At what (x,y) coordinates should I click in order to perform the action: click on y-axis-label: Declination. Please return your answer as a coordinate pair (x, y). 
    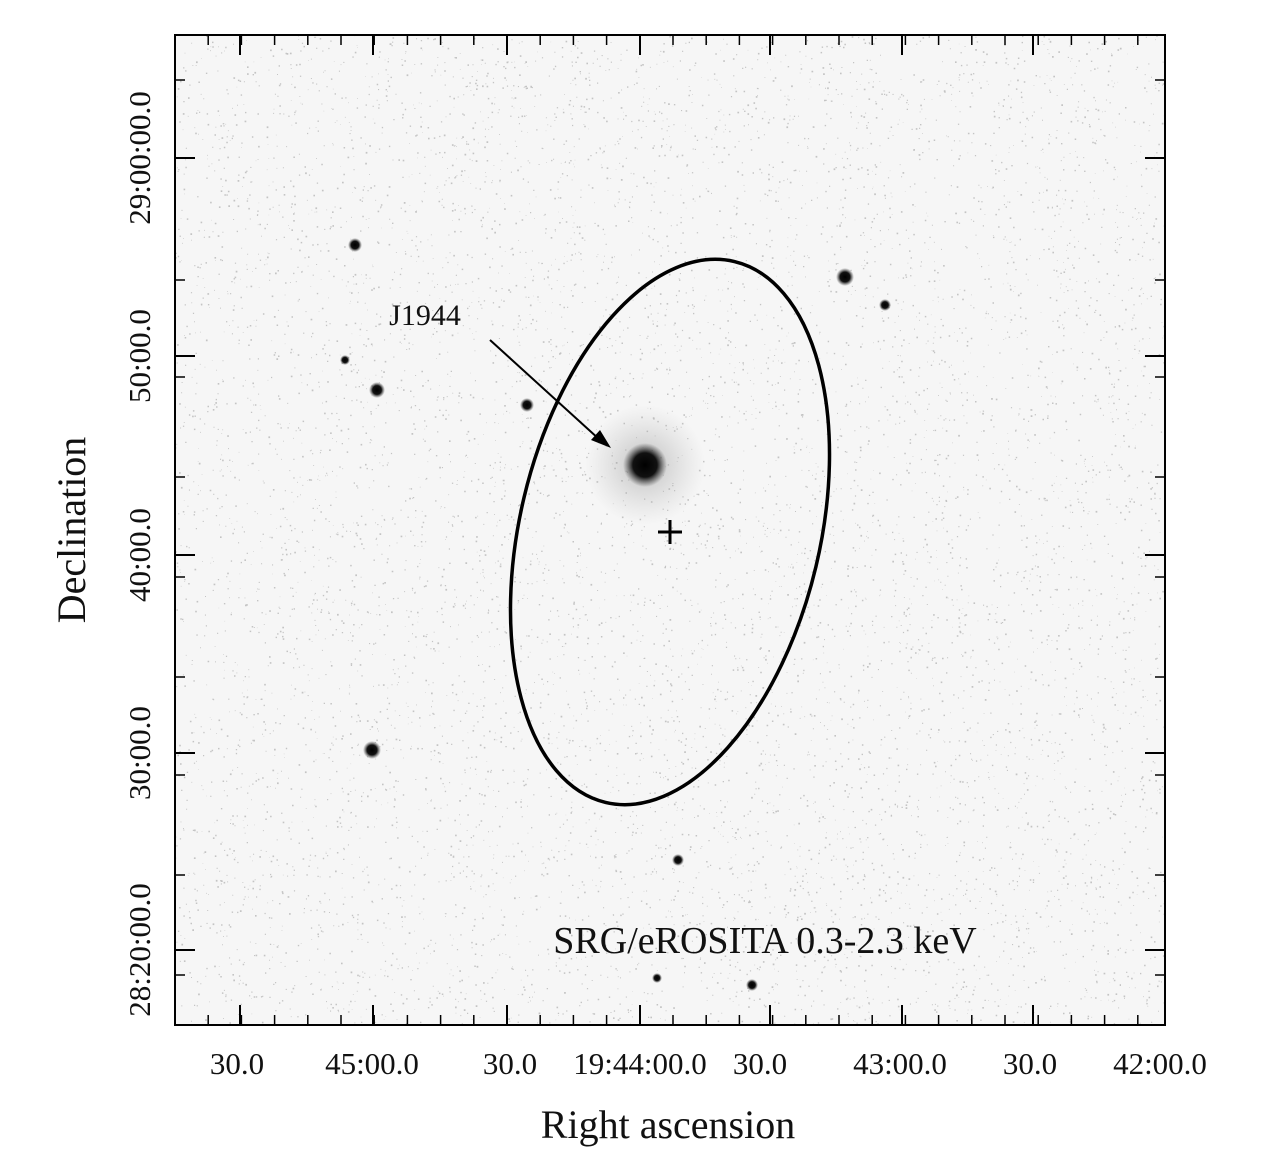
    Looking at the image, I should click on (71, 530).